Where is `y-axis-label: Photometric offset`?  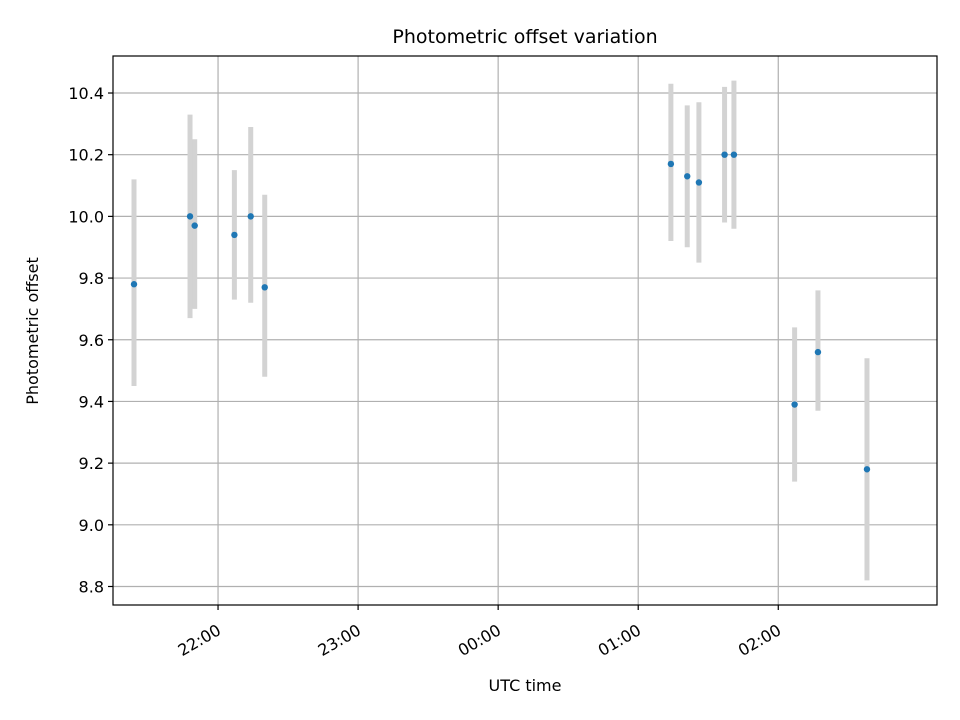 y-axis-label: Photometric offset is located at coordinates (32, 331).